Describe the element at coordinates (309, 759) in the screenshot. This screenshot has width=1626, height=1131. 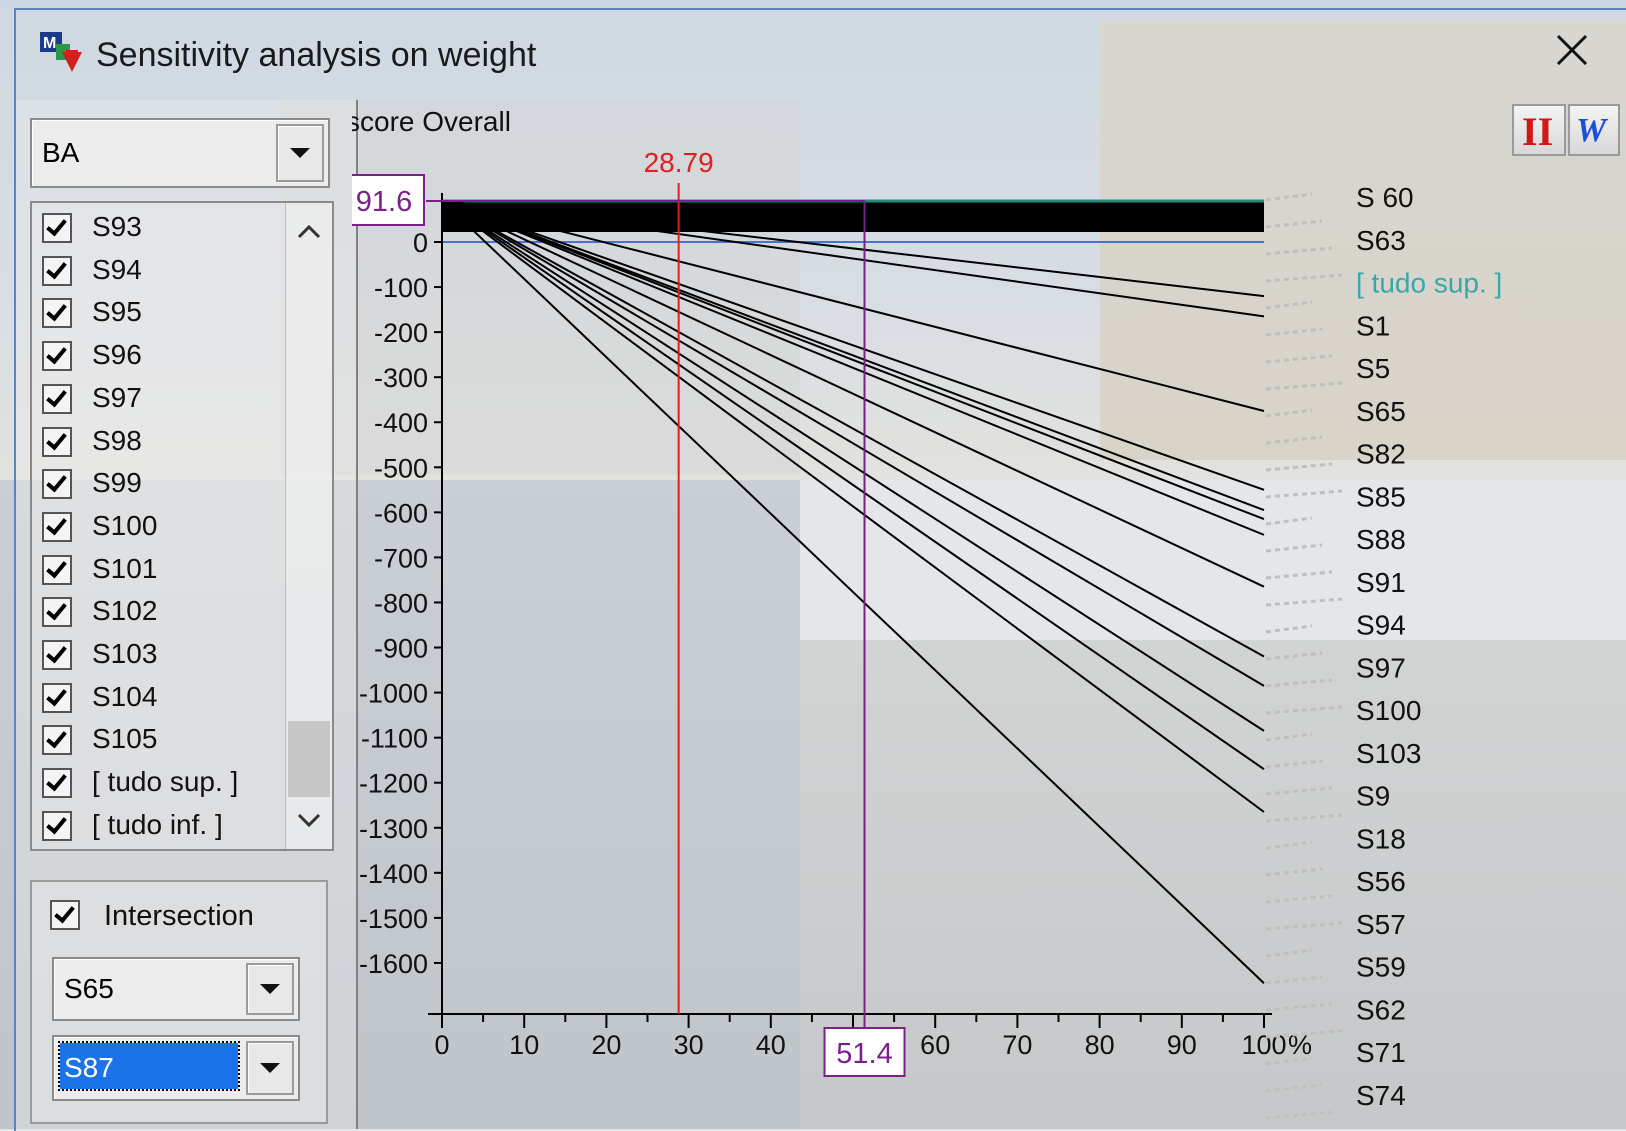
I see `scroll-thumb` at that location.